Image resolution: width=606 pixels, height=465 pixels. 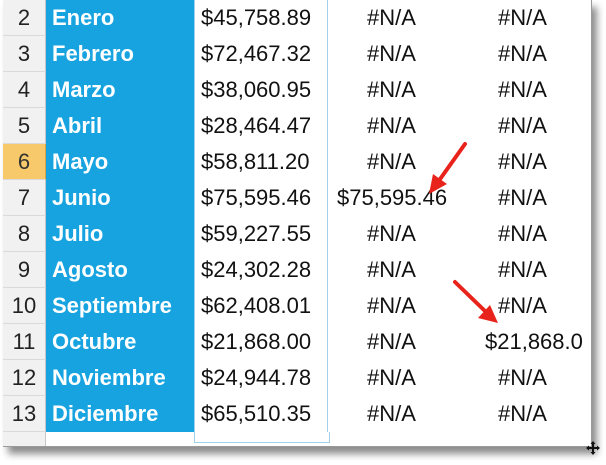 What do you see at coordinates (392, 197) in the screenshot?
I see `lookup-cell-col3-match: $75,595.46` at bounding box center [392, 197].